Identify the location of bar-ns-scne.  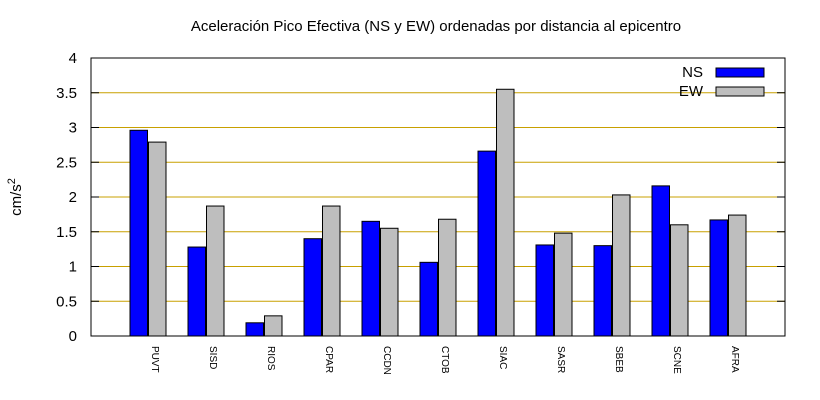
(660, 261).